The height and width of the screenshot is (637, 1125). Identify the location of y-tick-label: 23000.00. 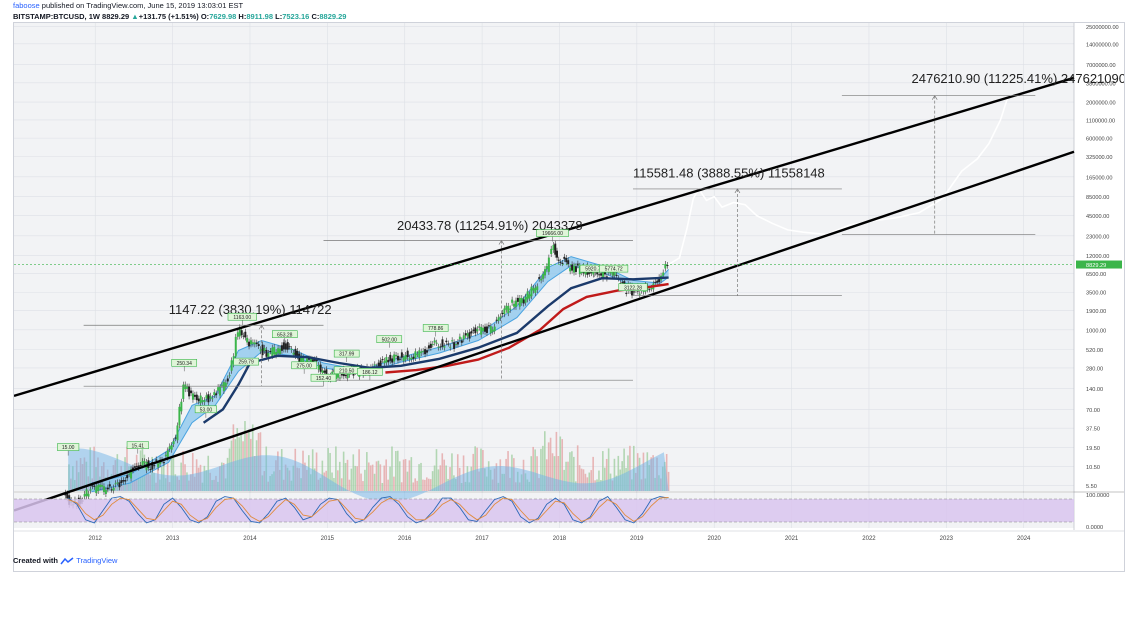
(1097, 237).